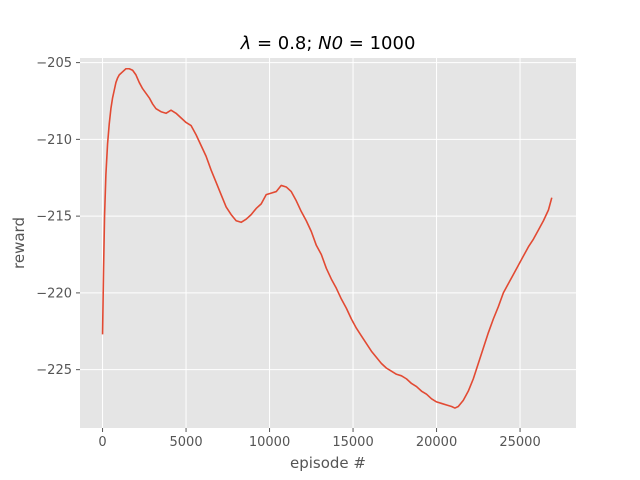  I want to click on x-axis-ticks: 0 5000 10000 15000 20000 25000, so click(319, 439).